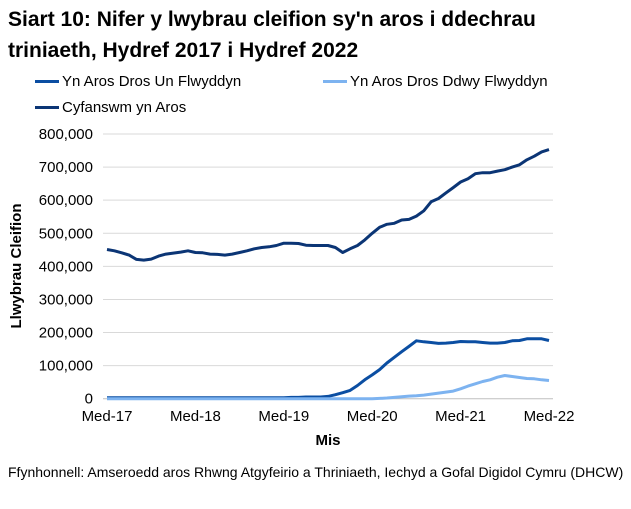 The image size is (631, 509). I want to click on y-tick-label: 100,000, so click(66, 366).